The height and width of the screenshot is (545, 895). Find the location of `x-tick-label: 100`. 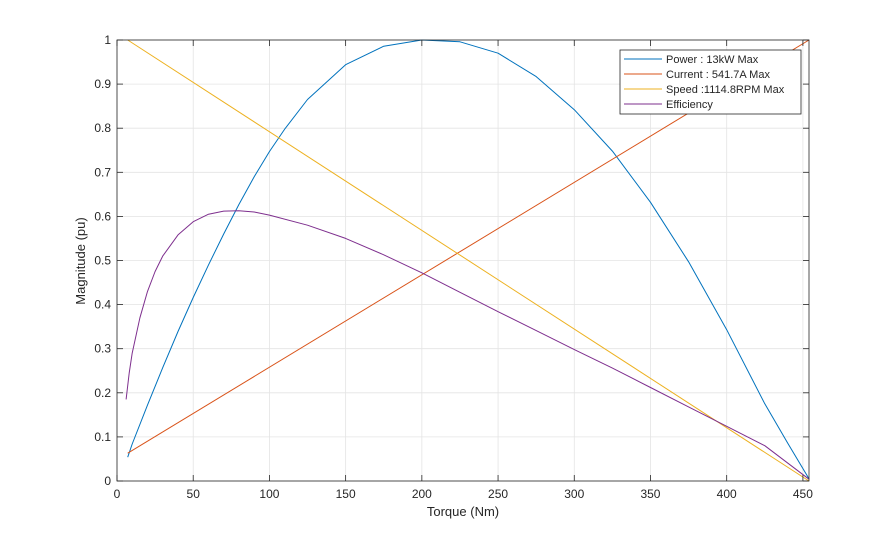

x-tick-label: 100 is located at coordinates (269, 494).